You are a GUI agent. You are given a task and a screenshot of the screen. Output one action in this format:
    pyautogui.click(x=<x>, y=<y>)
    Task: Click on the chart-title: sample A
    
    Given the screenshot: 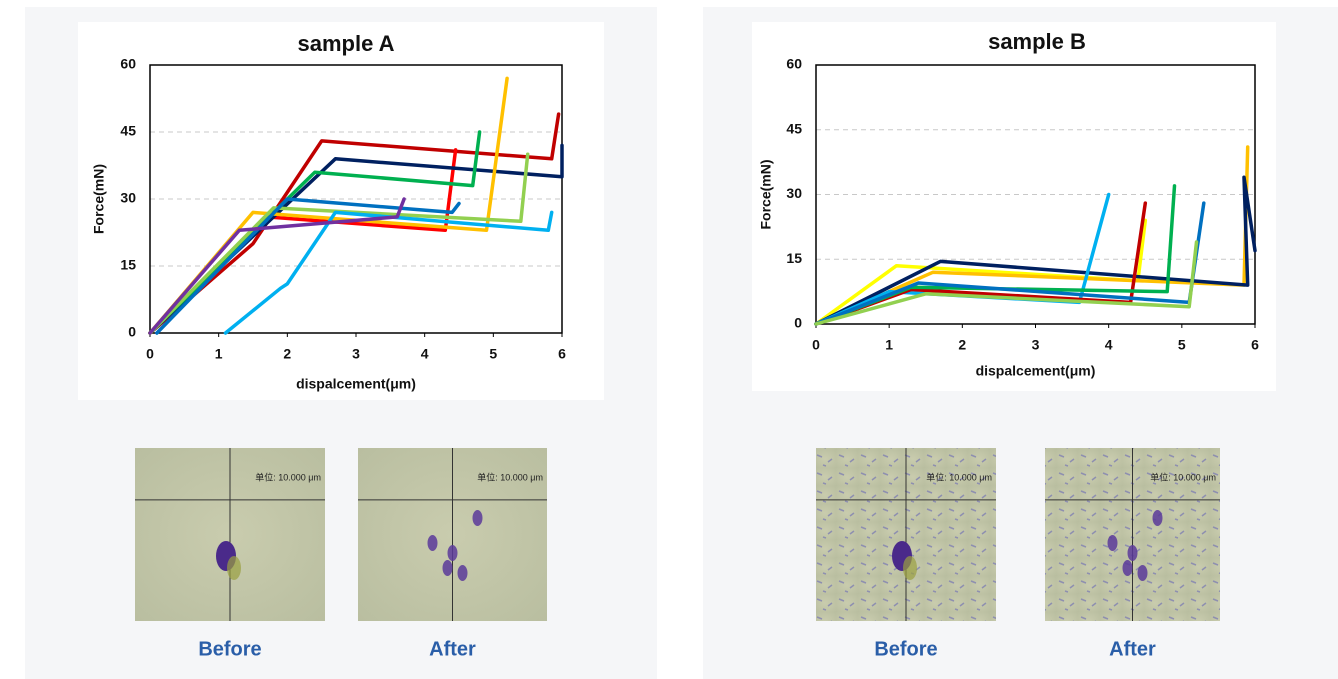 What is the action you would take?
    pyautogui.click(x=345, y=43)
    